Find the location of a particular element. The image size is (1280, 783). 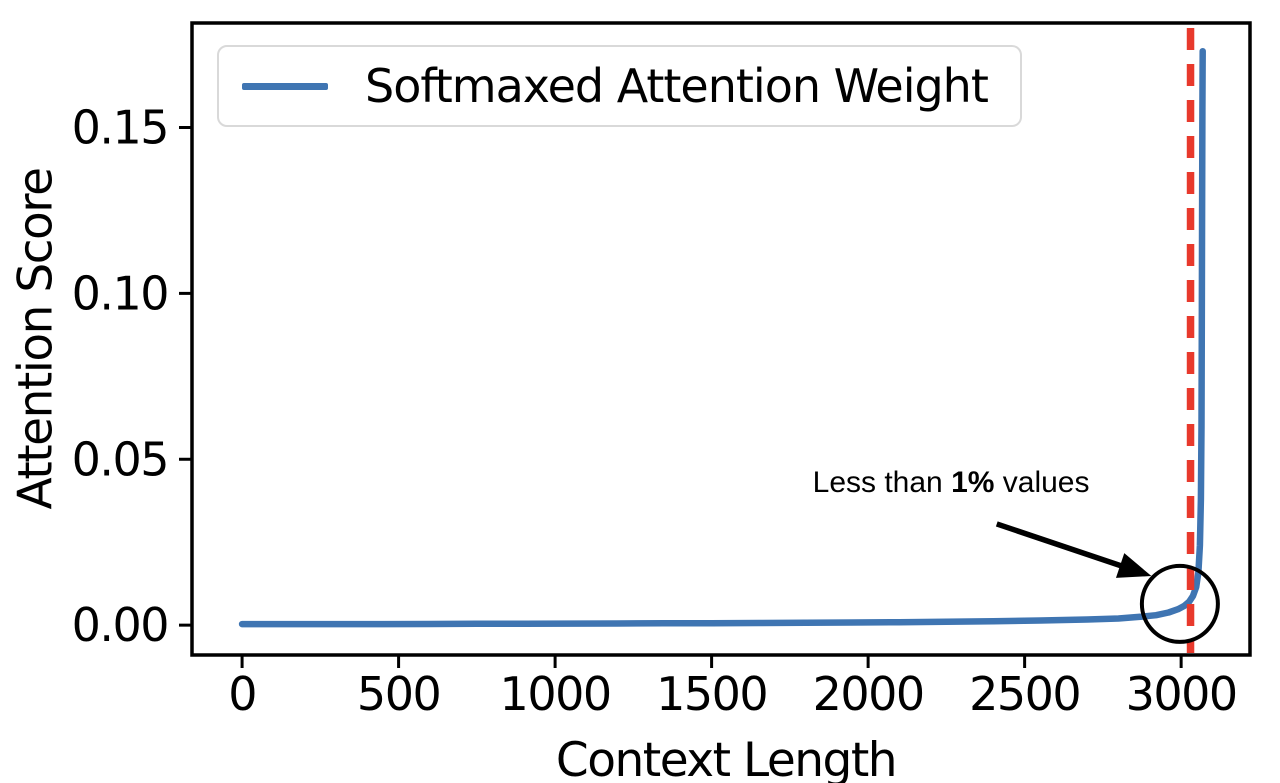

legend: Softmaxed Attention Weight is located at coordinates (619, 86).